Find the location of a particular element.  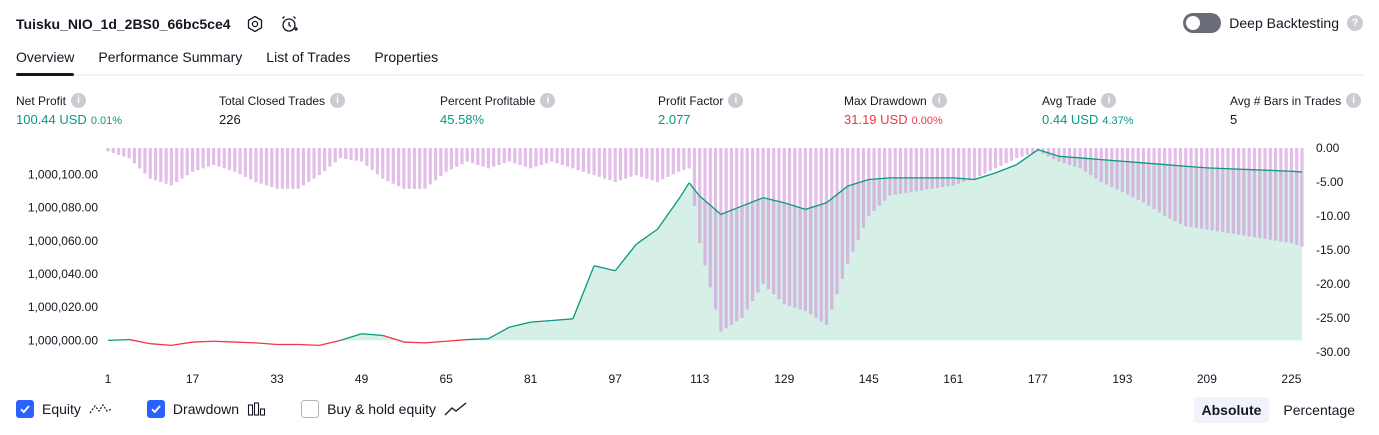

x-axis-tick: 65 is located at coordinates (446, 379).